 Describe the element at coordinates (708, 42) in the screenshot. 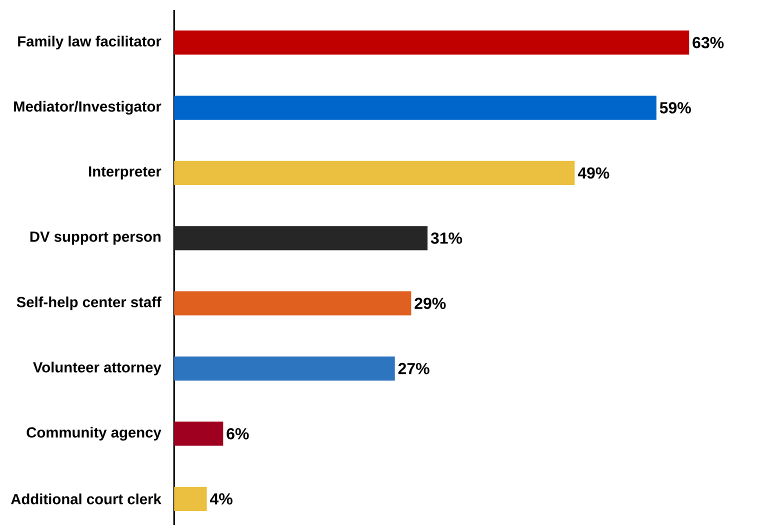

I see `data-label: 63%` at that location.